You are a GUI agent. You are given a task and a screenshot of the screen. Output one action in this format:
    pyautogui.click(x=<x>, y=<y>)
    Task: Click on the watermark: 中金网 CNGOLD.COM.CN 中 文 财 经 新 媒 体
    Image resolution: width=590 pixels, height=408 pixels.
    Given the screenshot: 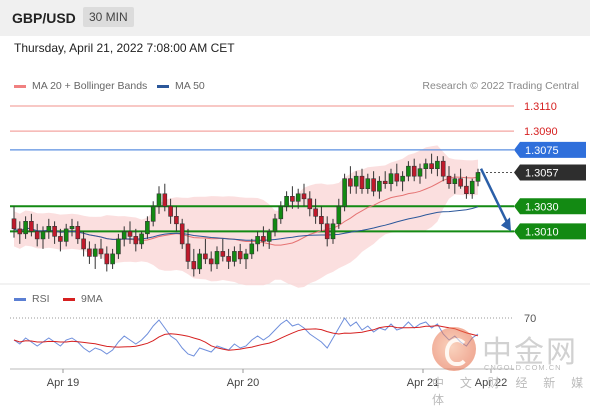 What is the action you would take?
    pyautogui.click(x=511, y=367)
    